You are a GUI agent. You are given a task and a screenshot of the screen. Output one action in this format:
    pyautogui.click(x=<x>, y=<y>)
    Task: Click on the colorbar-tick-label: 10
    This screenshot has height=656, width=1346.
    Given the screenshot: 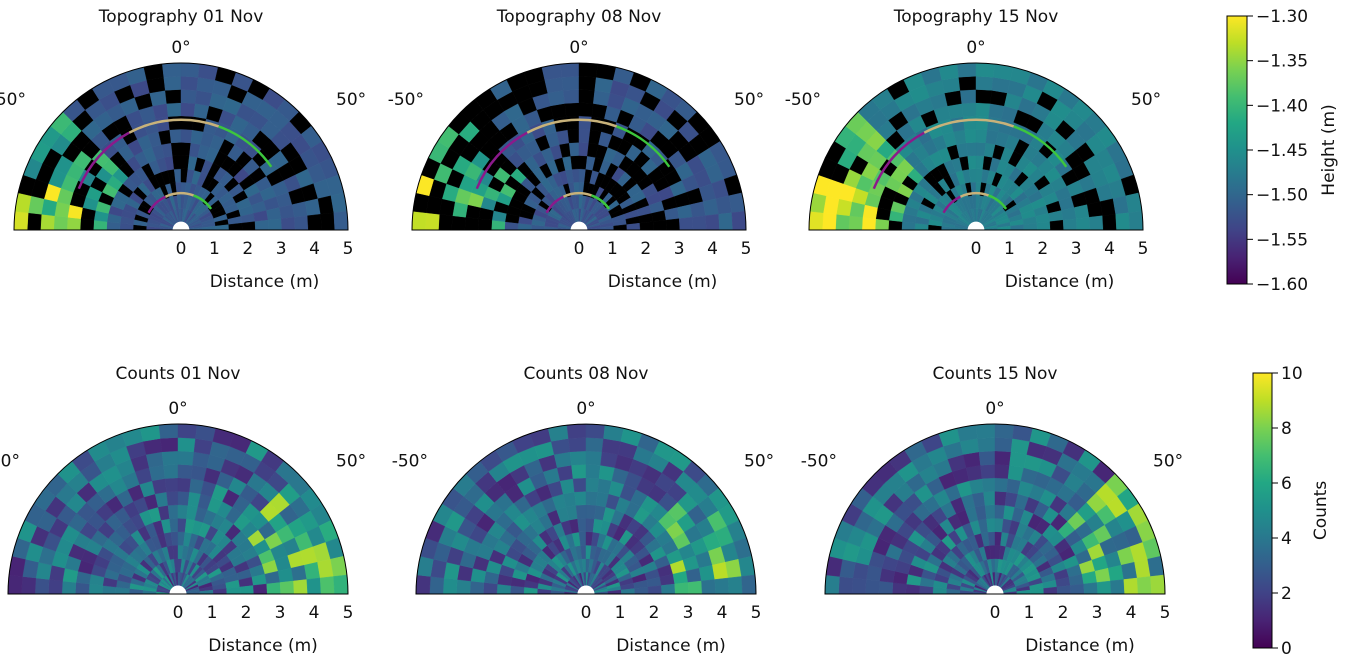 What is the action you would take?
    pyautogui.click(x=1292, y=374)
    